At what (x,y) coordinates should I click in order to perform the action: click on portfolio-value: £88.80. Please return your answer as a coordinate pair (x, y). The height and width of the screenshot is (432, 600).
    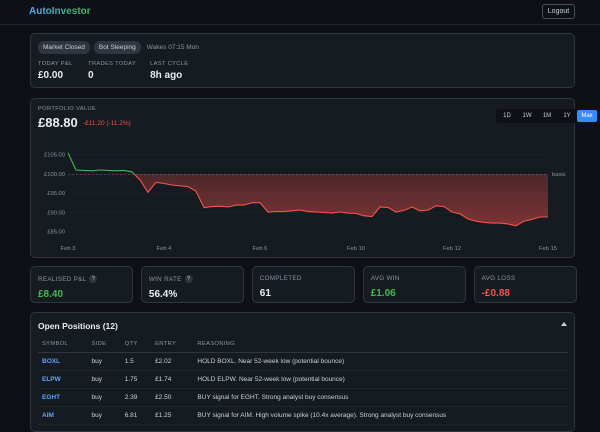
    Looking at the image, I should click on (58, 122).